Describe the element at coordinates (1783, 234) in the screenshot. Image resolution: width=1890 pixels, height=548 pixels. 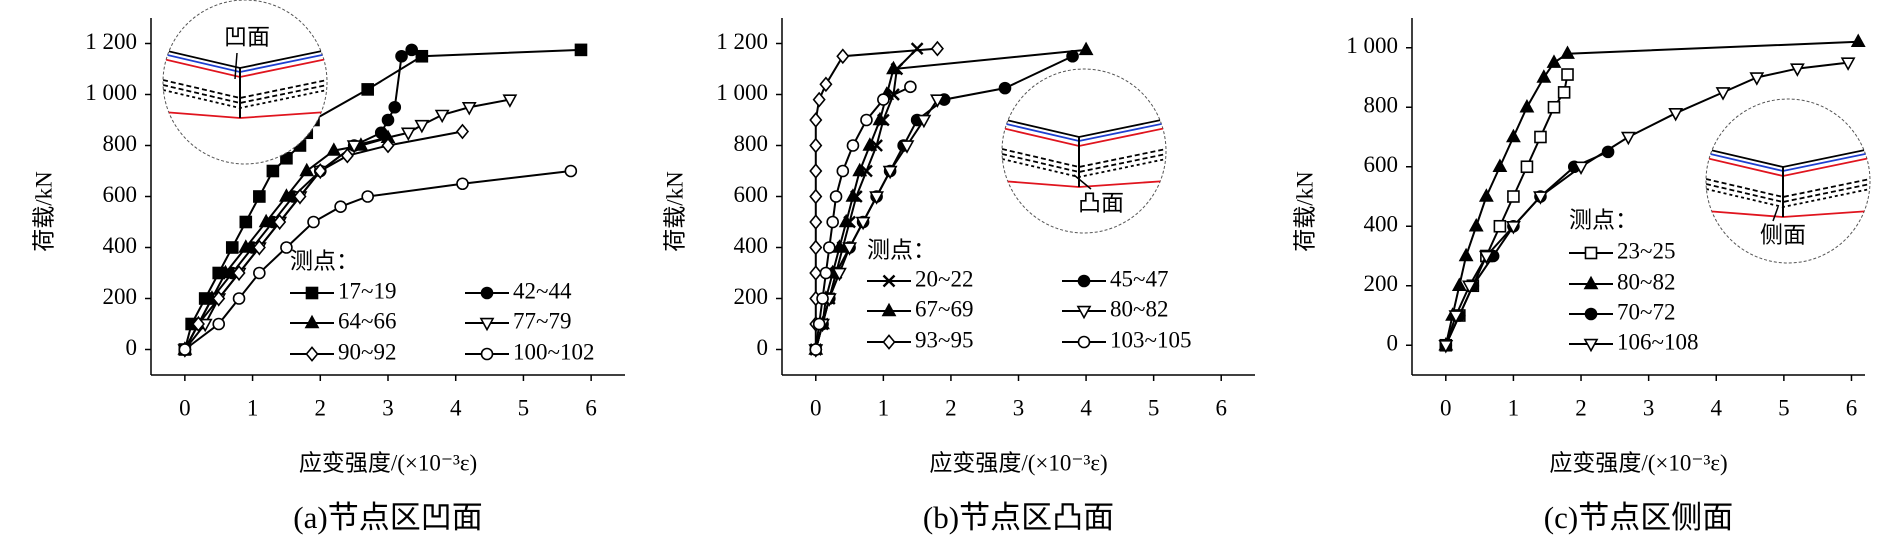
I see `inset-label: 侧面` at that location.